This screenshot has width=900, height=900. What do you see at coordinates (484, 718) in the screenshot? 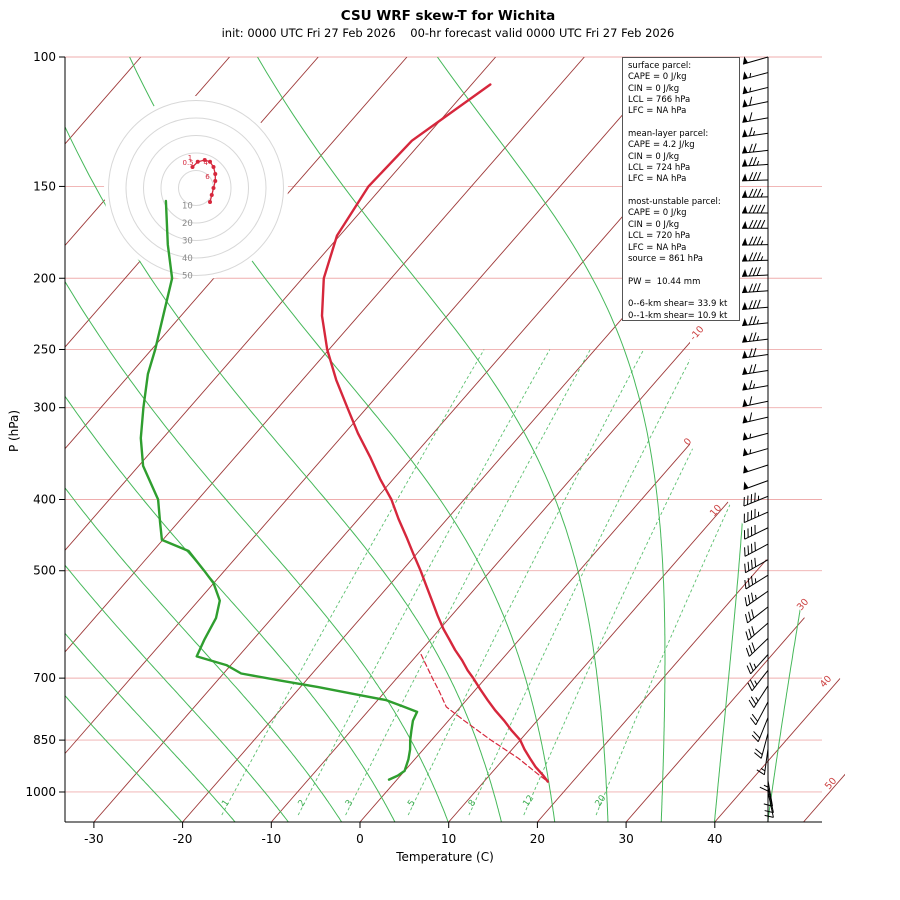
I see `parcel-curve` at bounding box center [484, 718].